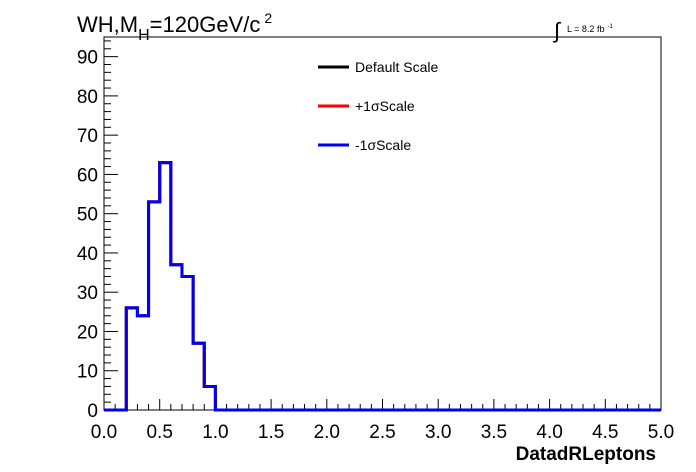 Image resolution: width=696 pixels, height=472 pixels. I want to click on chart-title: WH,MH=120GeV/c 2, so click(174, 27).